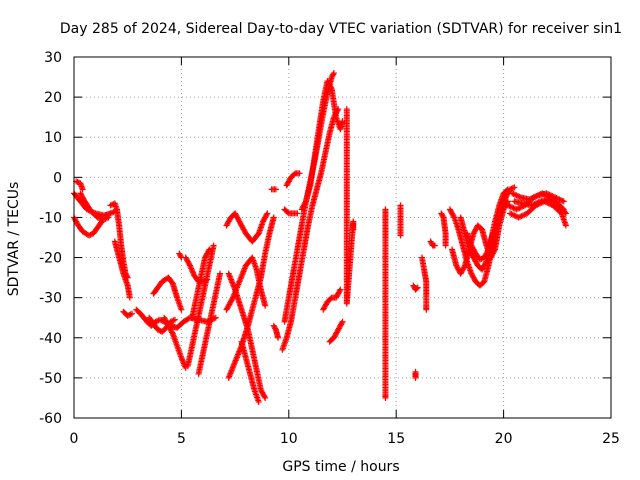 This screenshot has width=640, height=480. Describe the element at coordinates (50, 339) in the screenshot. I see `y-tick-label: -40` at that location.